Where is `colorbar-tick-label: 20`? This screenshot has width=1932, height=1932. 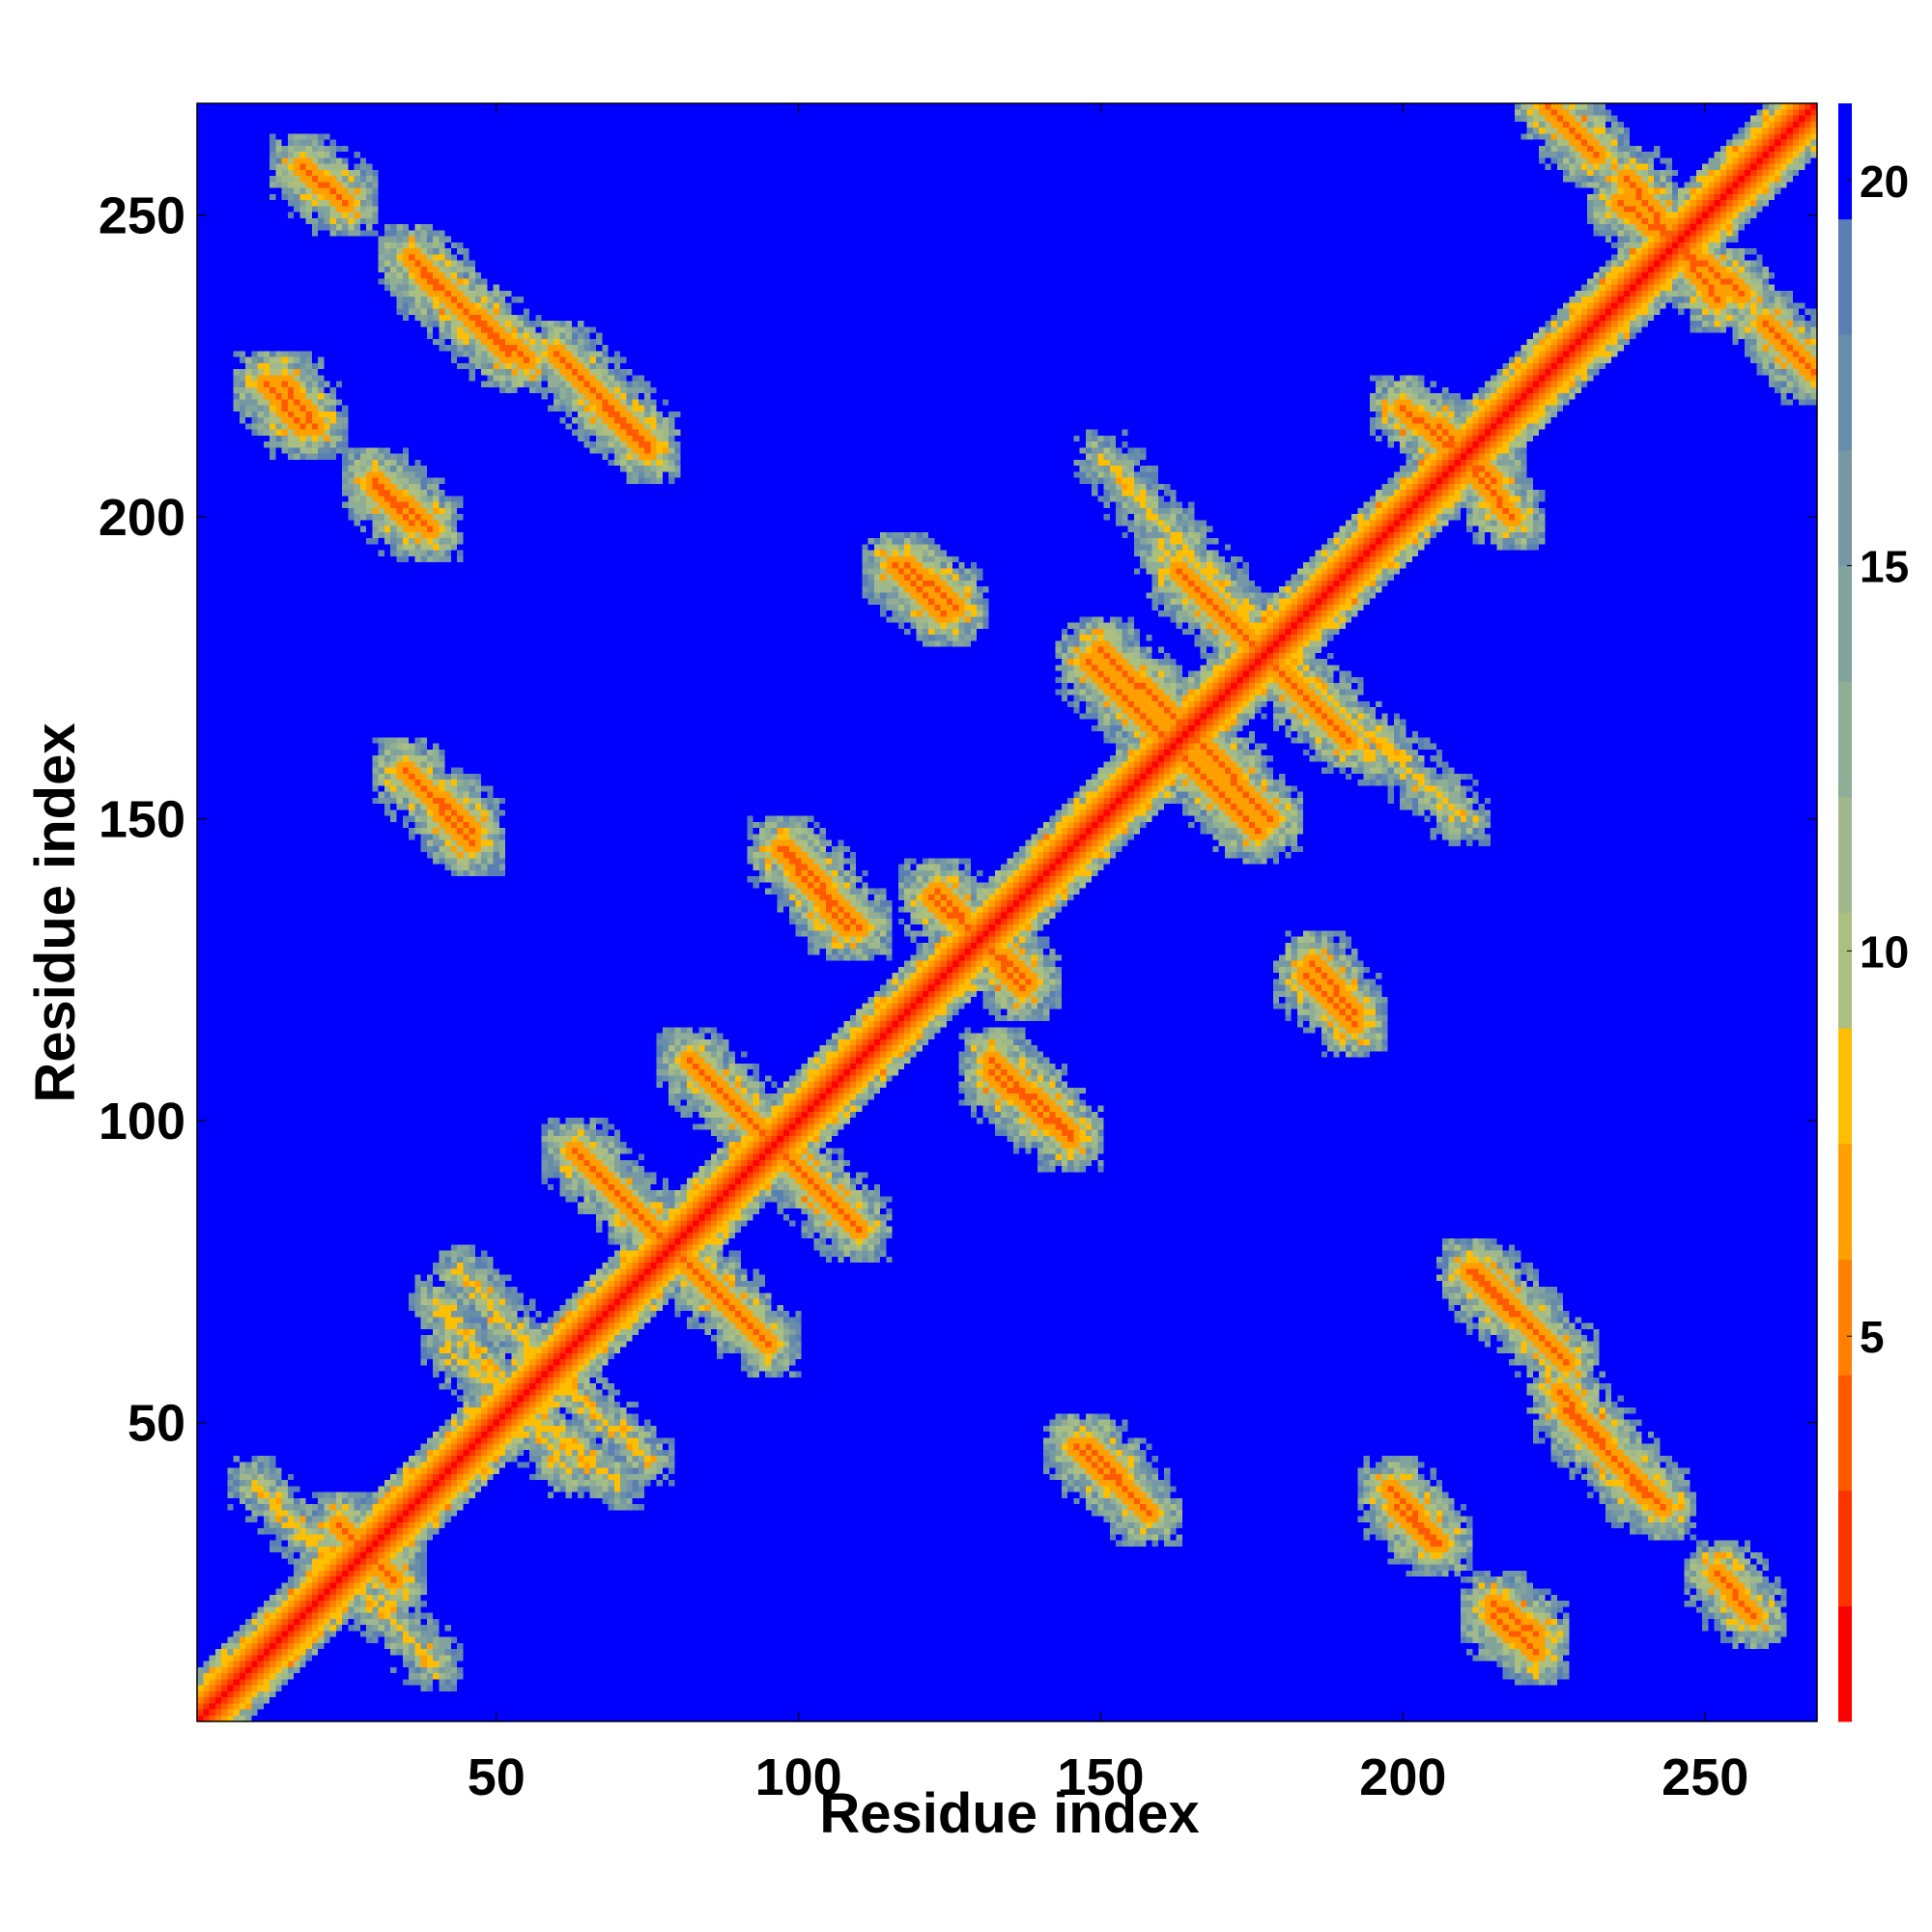
colorbar-tick-label: 20 is located at coordinates (1884, 181).